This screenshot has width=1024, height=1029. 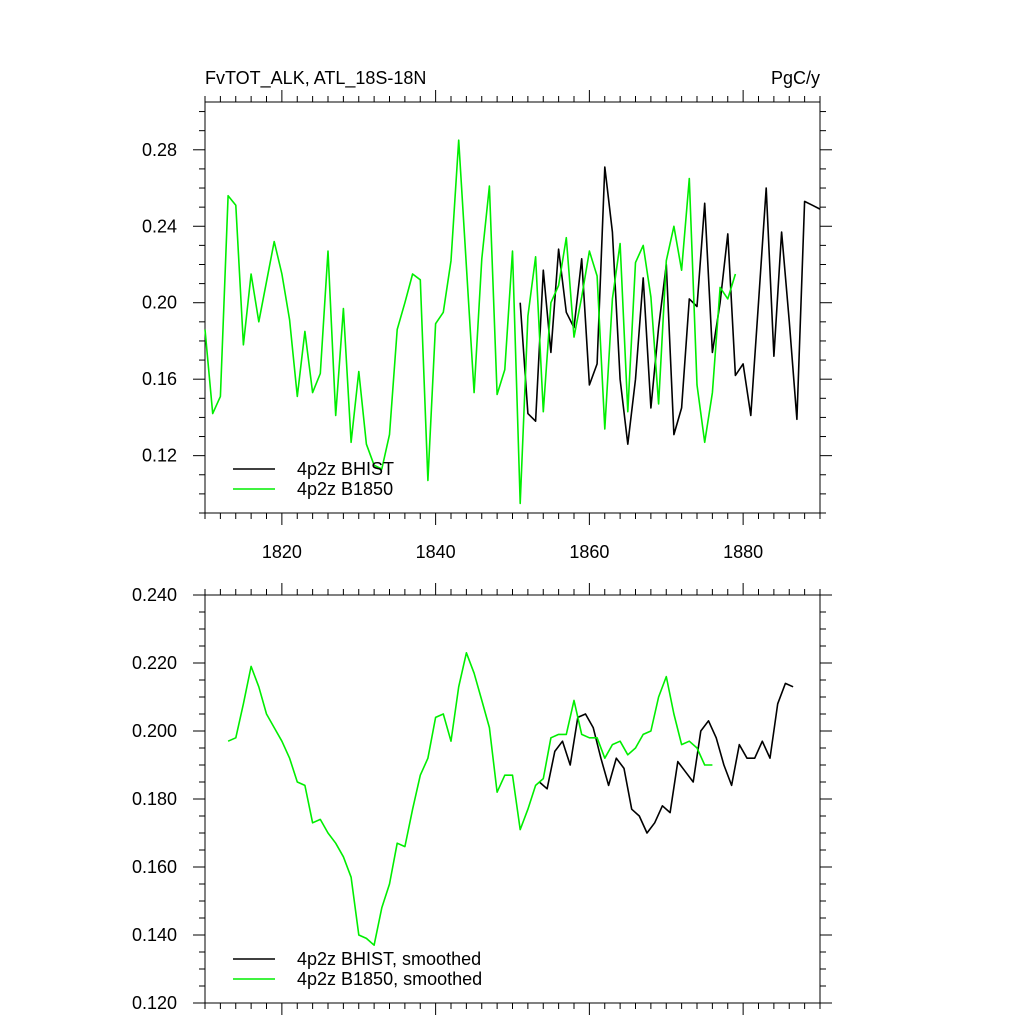 I want to click on y-tick-label: 0.24, so click(x=159, y=226).